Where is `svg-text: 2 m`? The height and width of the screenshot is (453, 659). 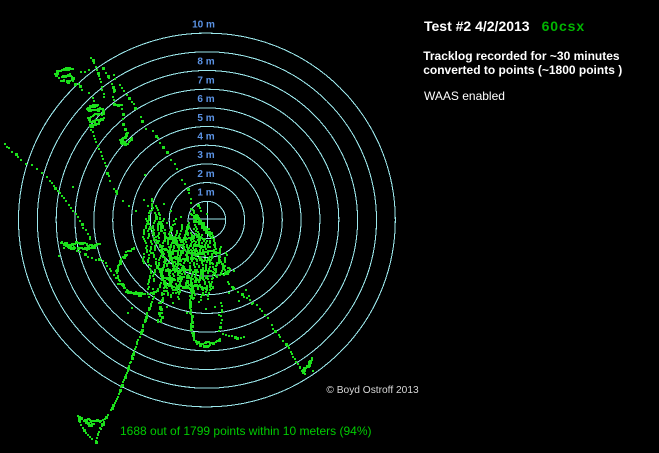
svg-text: 2 m is located at coordinates (205, 174).